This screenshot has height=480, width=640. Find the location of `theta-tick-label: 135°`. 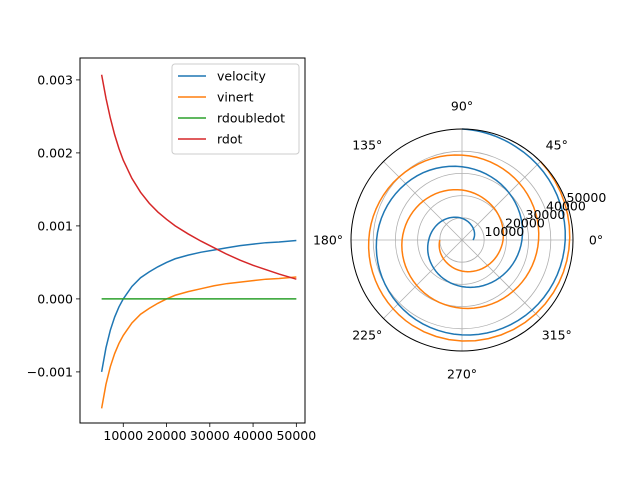

theta-tick-label: 135° is located at coordinates (367, 145).